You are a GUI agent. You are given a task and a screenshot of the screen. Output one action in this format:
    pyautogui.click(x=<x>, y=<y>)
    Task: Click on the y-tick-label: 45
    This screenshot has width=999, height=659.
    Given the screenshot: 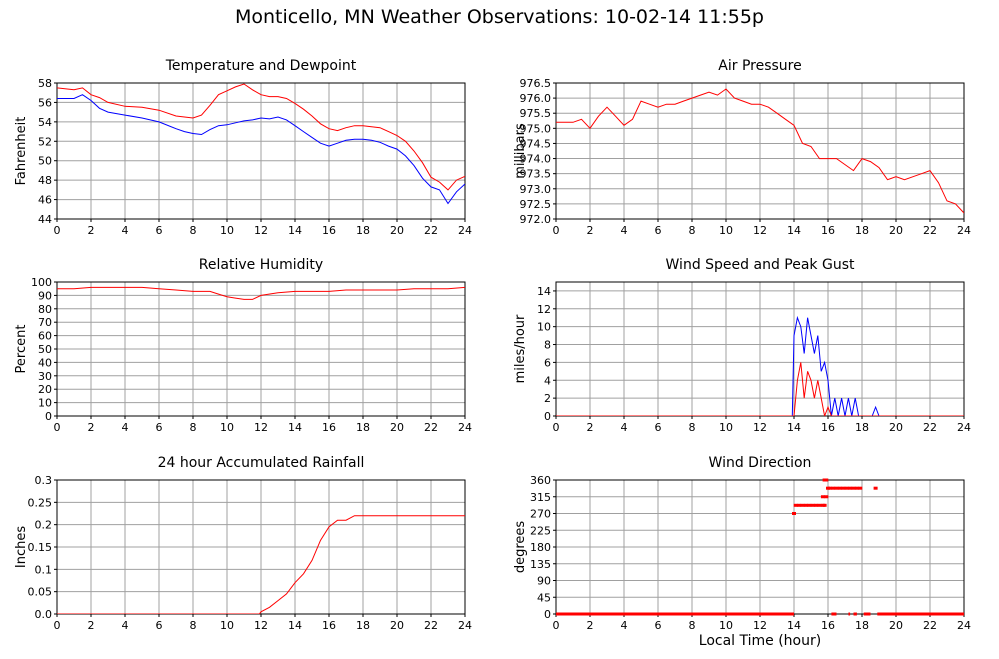 What is the action you would take?
    pyautogui.click(x=544, y=597)
    